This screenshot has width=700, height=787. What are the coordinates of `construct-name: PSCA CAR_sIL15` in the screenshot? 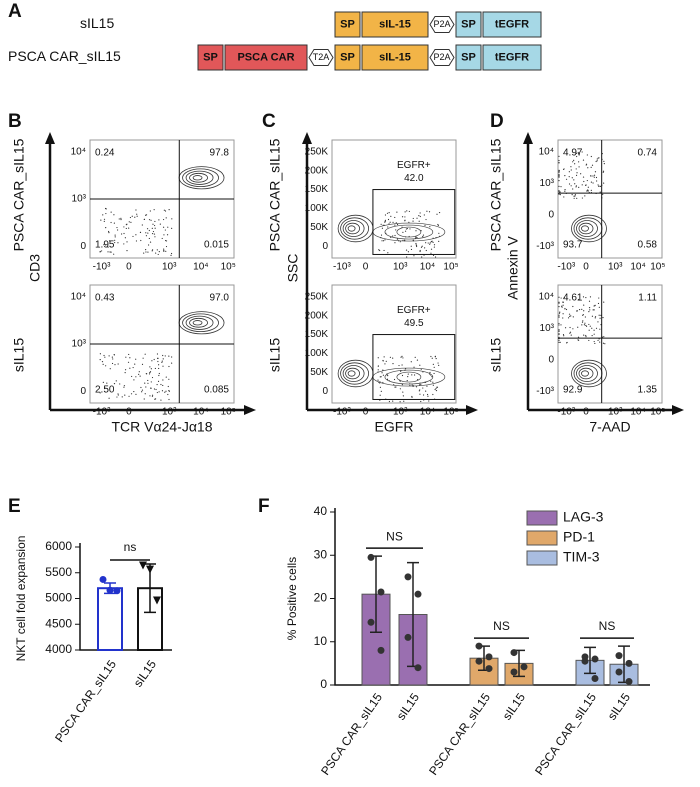 It's located at (64, 56).